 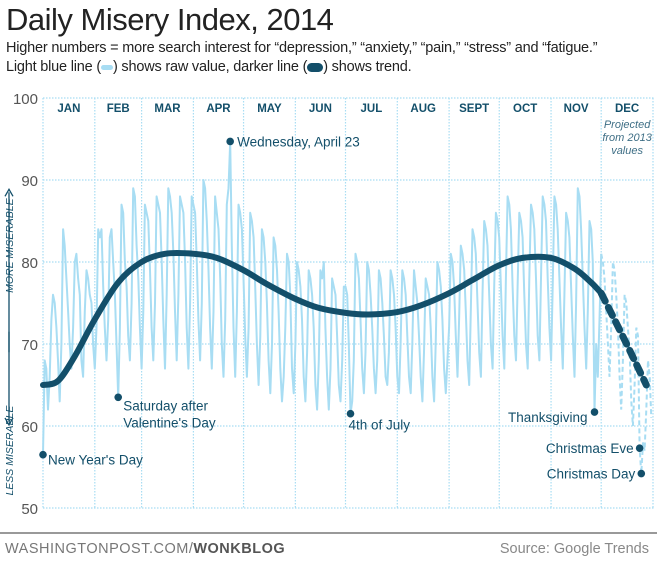 What do you see at coordinates (576, 109) in the screenshot?
I see `month-label: NOV` at bounding box center [576, 109].